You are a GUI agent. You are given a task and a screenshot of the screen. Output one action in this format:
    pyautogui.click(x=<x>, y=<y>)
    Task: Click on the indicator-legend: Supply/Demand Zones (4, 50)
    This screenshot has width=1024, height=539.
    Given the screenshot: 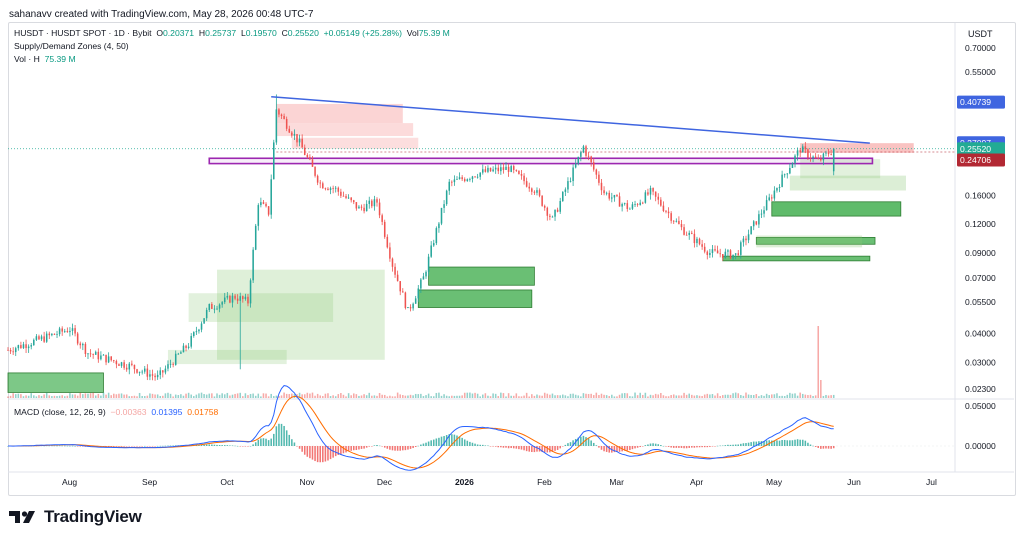 What is the action you would take?
    pyautogui.click(x=71, y=46)
    